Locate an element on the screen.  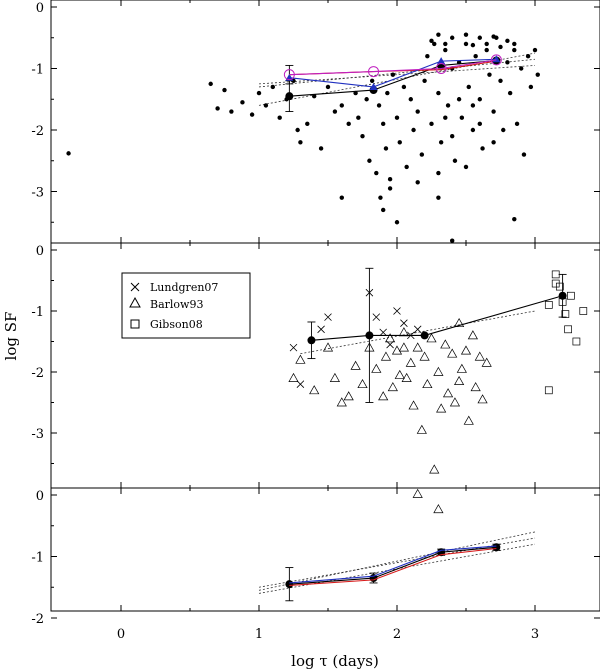
legend: Lundgren07 Barlow93 Gibson08 is located at coordinates (186, 305).